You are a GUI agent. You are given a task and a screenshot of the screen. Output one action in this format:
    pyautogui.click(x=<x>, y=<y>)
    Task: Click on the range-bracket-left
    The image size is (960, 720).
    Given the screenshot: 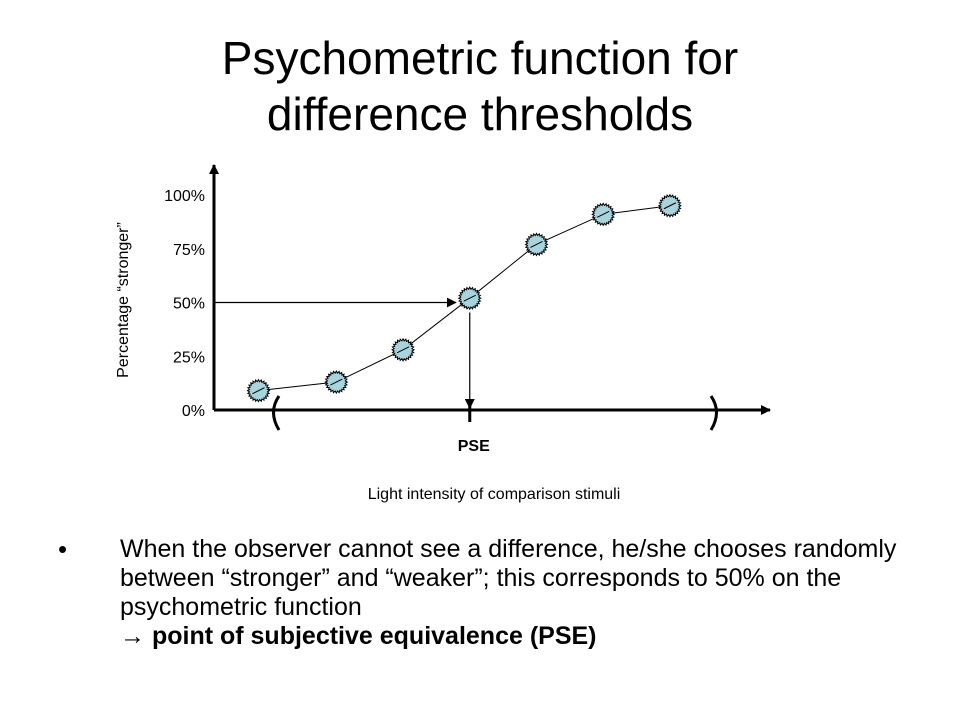 What is the action you would take?
    pyautogui.click(x=276, y=413)
    